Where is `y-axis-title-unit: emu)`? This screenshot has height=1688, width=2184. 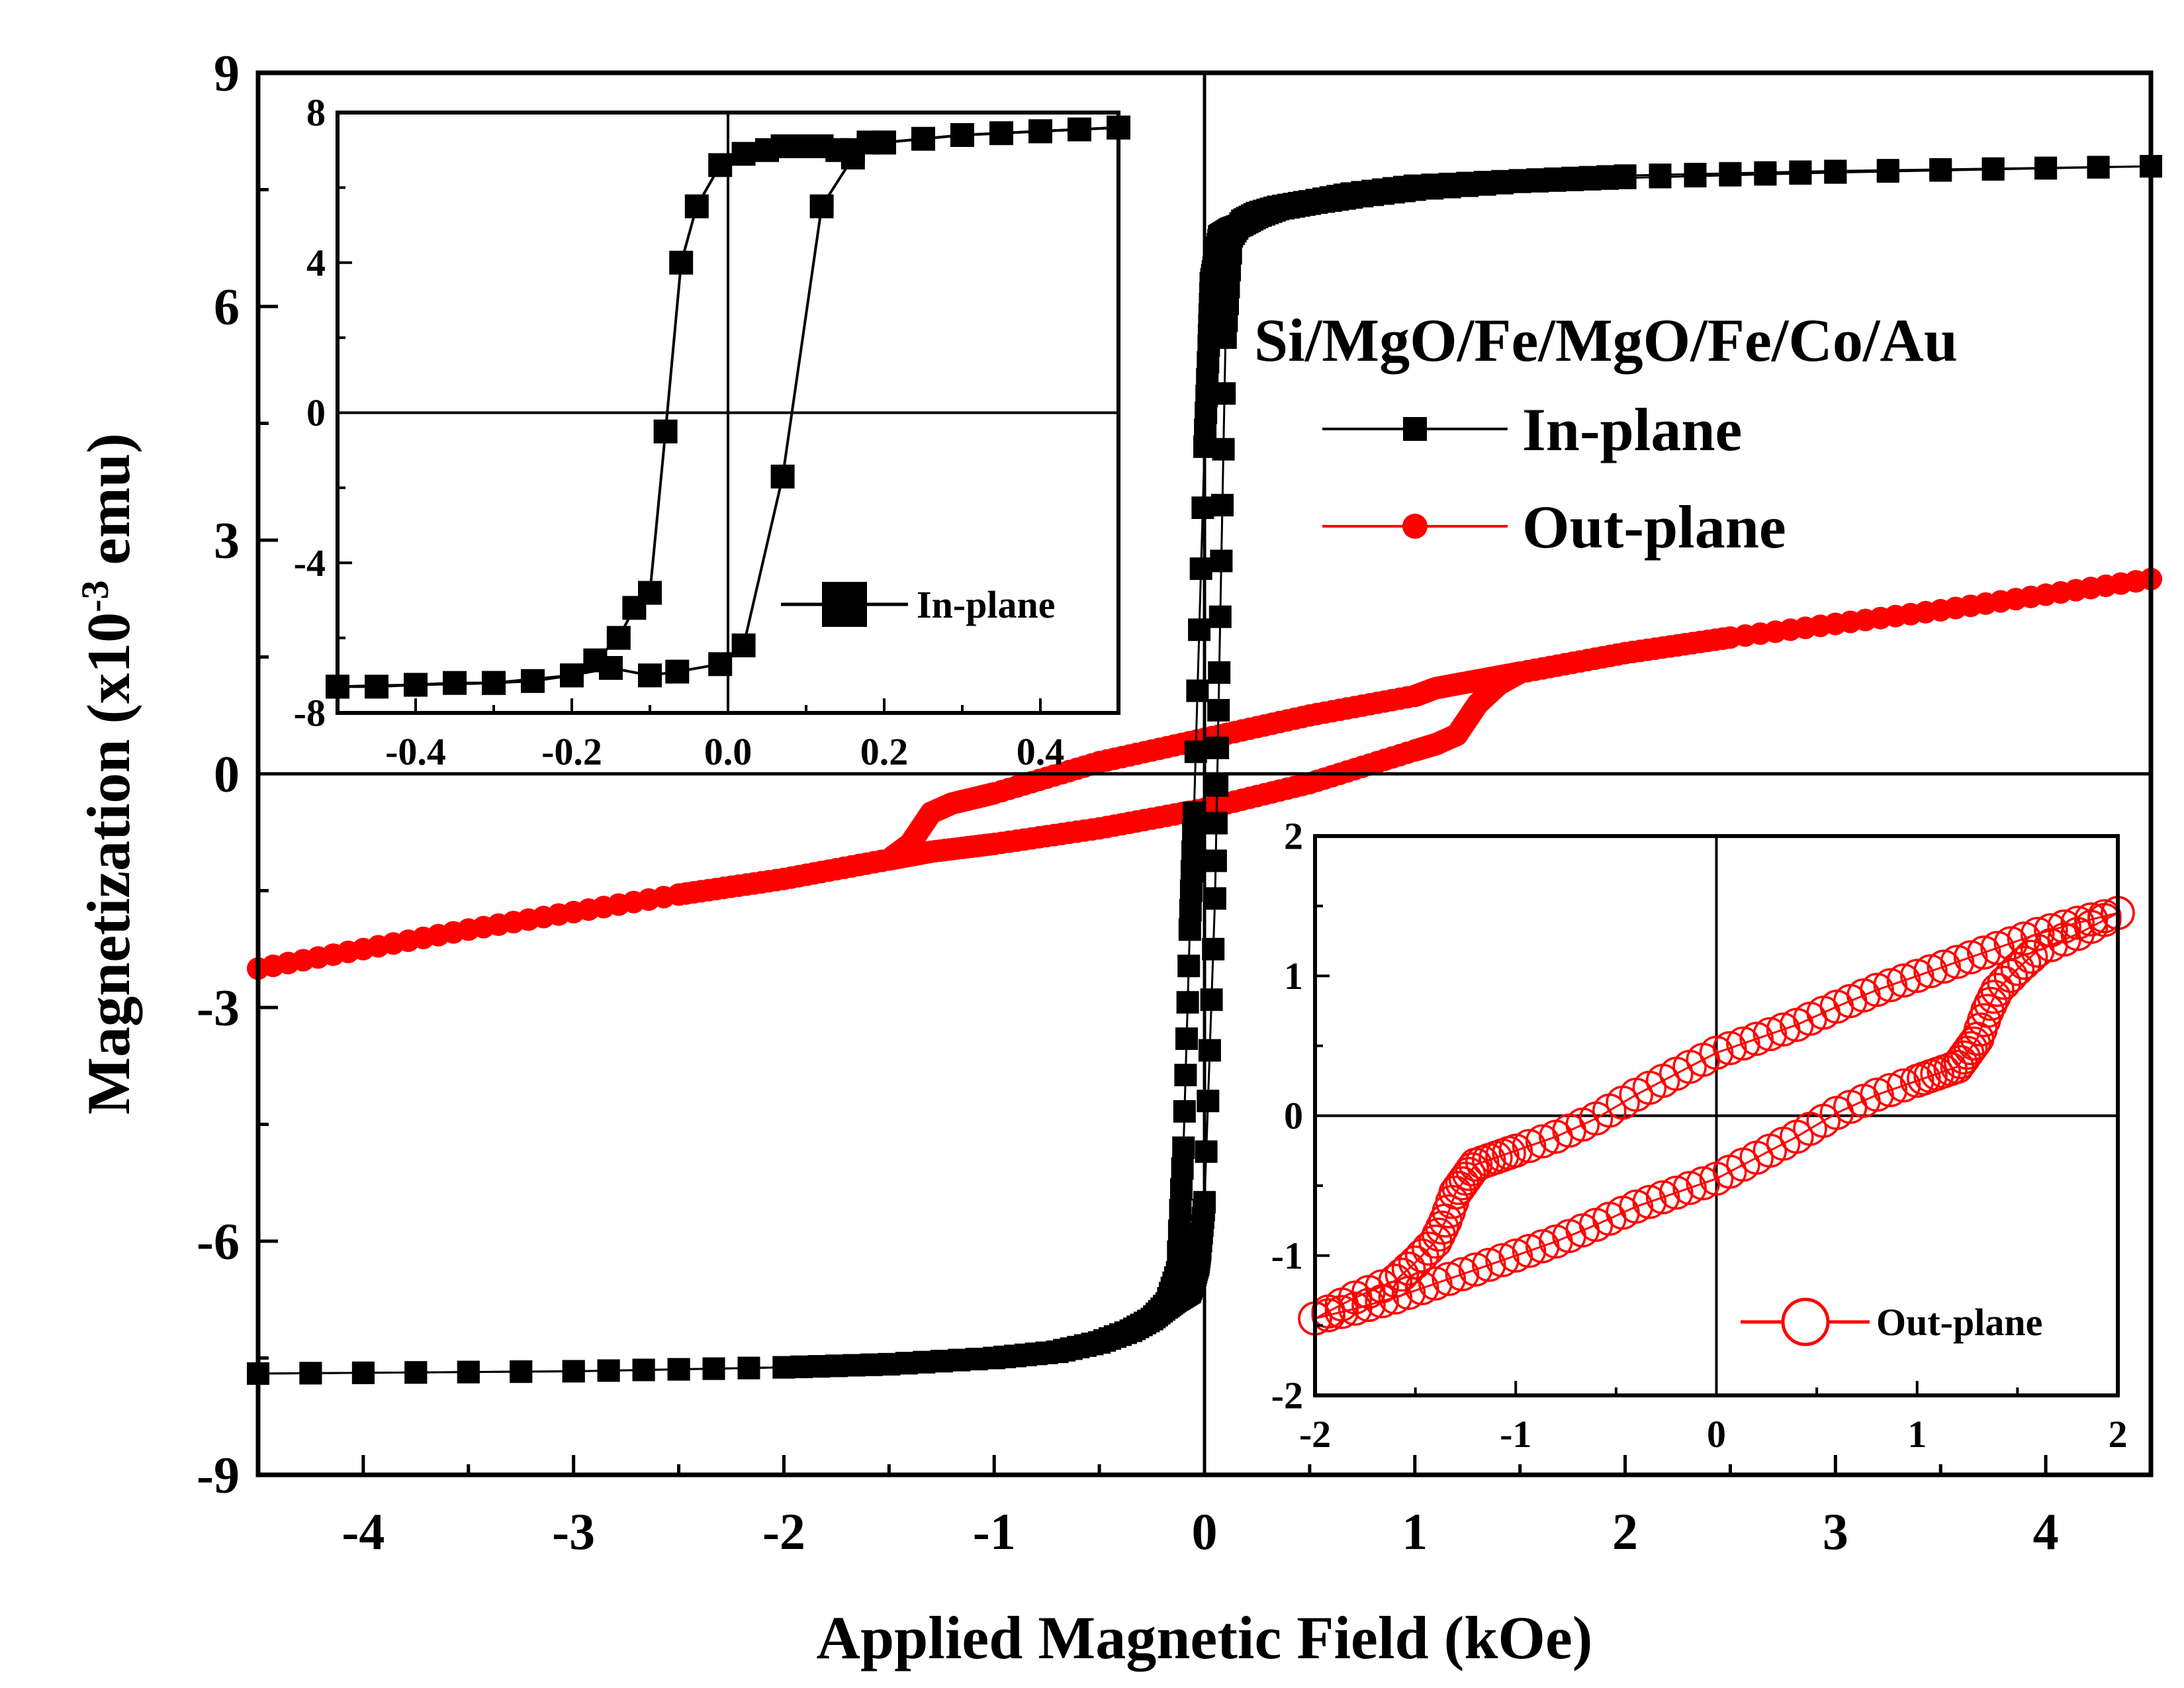
y-axis-title-unit: emu) is located at coordinates (108, 506).